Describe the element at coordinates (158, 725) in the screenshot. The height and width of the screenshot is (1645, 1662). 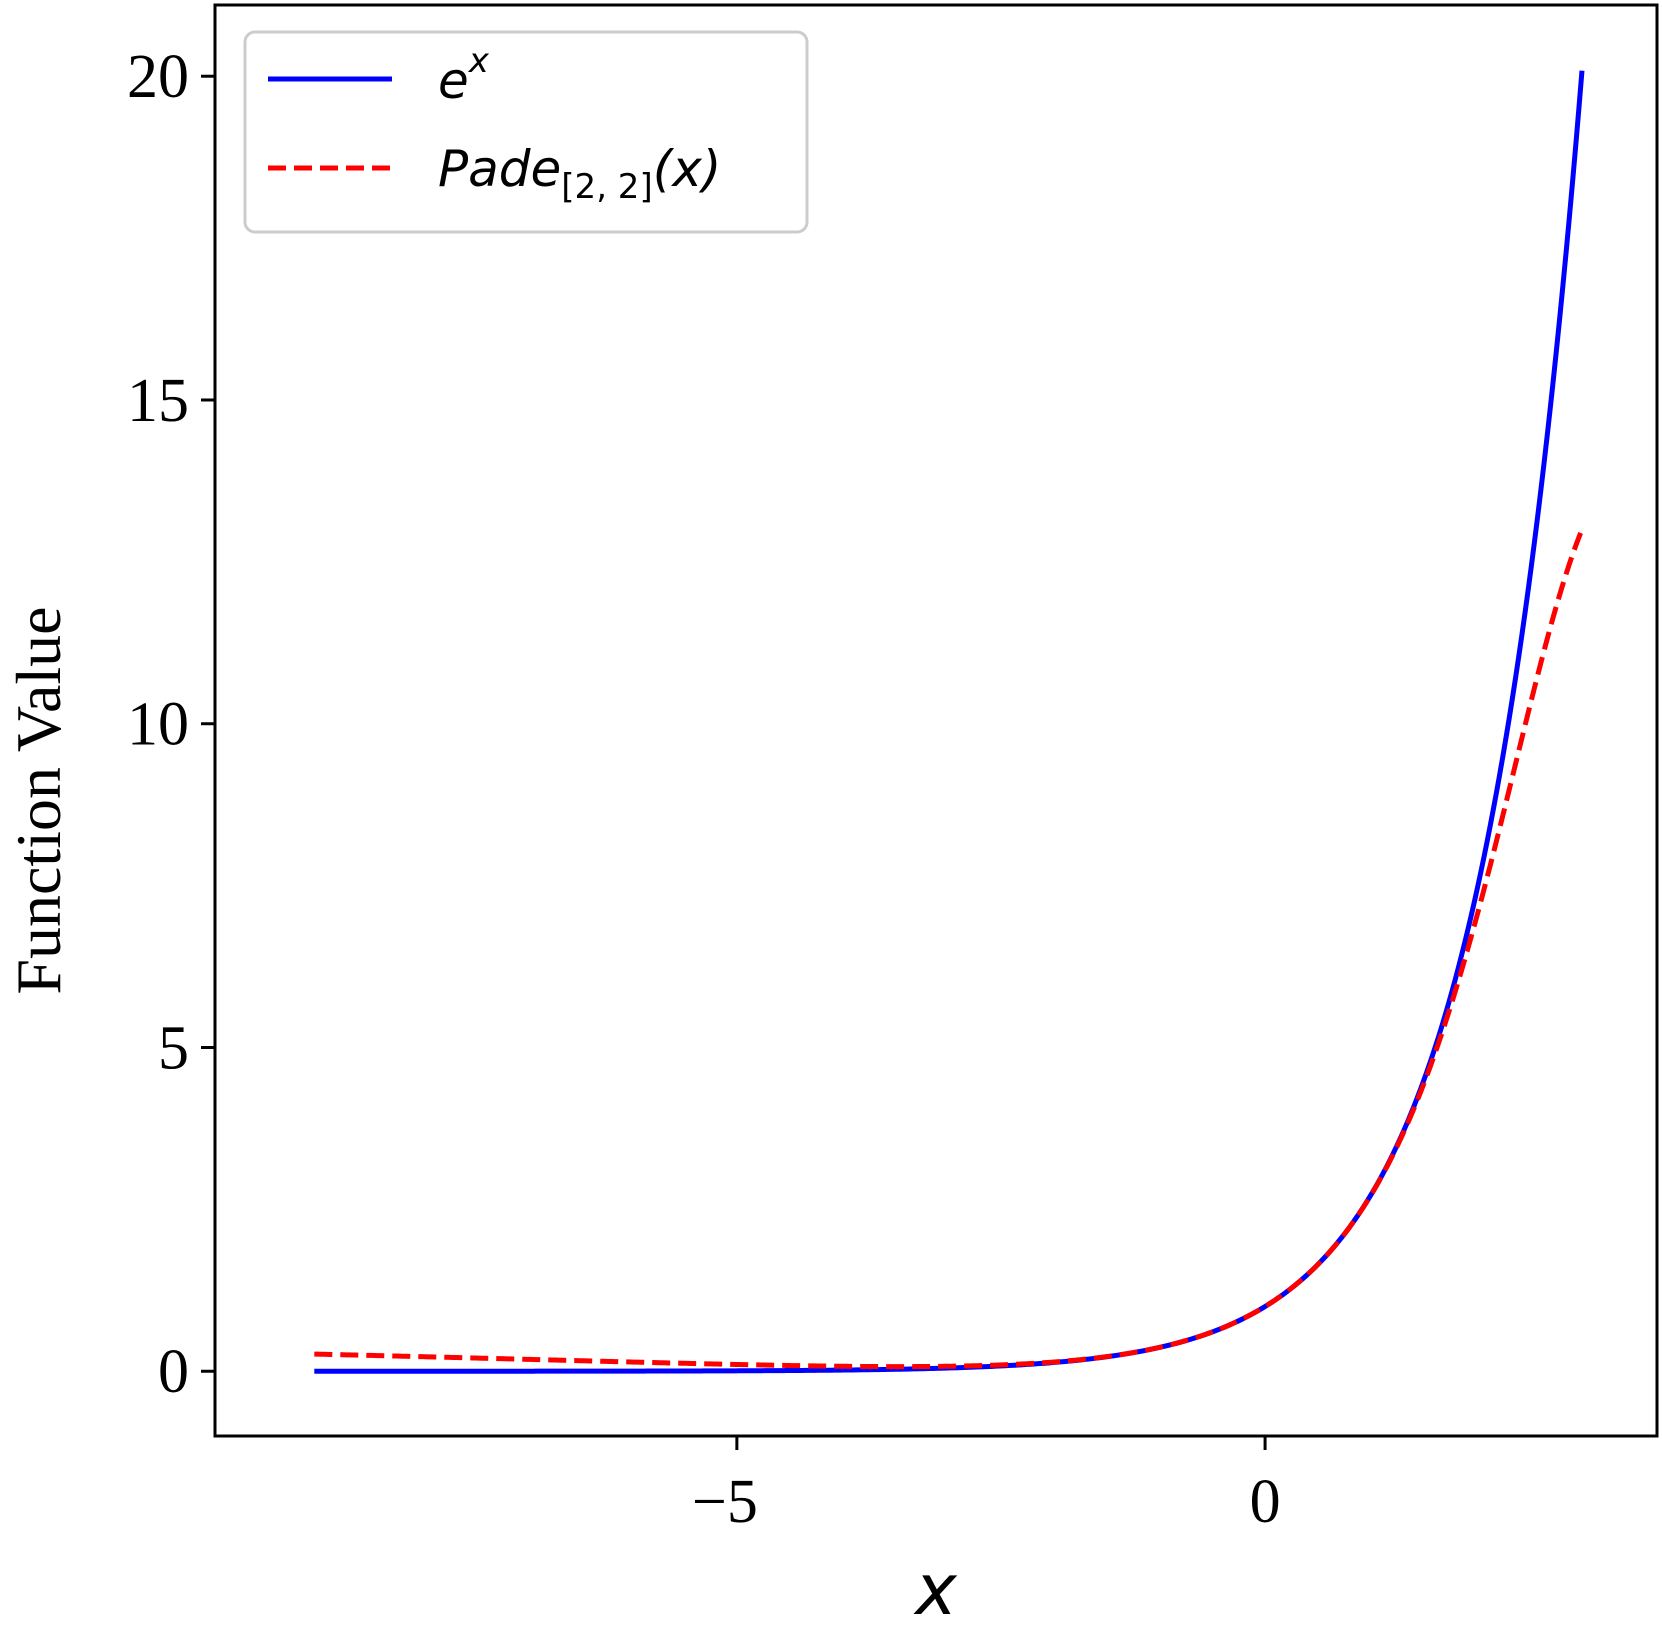
I see `y-tick-label: 10` at that location.